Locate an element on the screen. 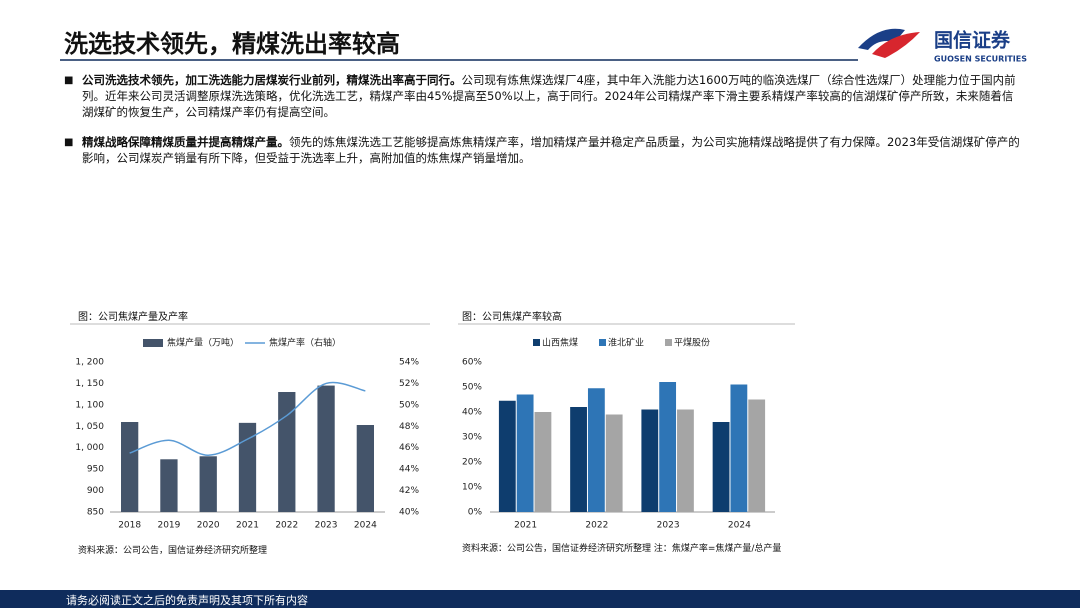  footer-text: 请务必阅读正文之后的免责声明及其项下所有内容 is located at coordinates (187, 600).